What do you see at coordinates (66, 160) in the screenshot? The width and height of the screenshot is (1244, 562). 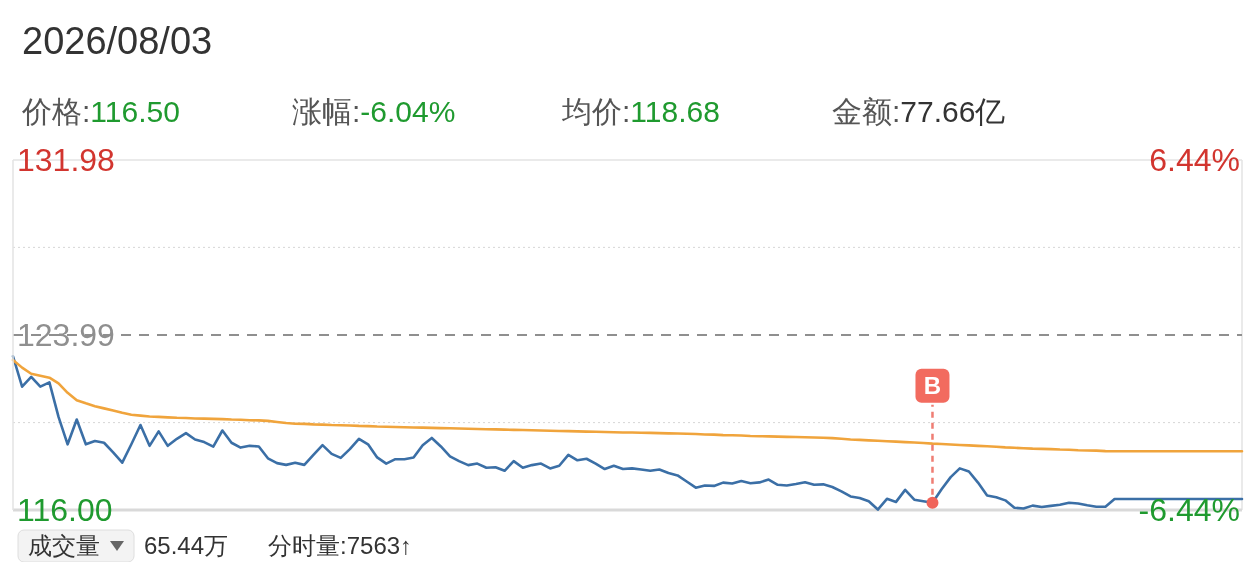 I see `y-axis-tick-label: 131.98` at bounding box center [66, 160].